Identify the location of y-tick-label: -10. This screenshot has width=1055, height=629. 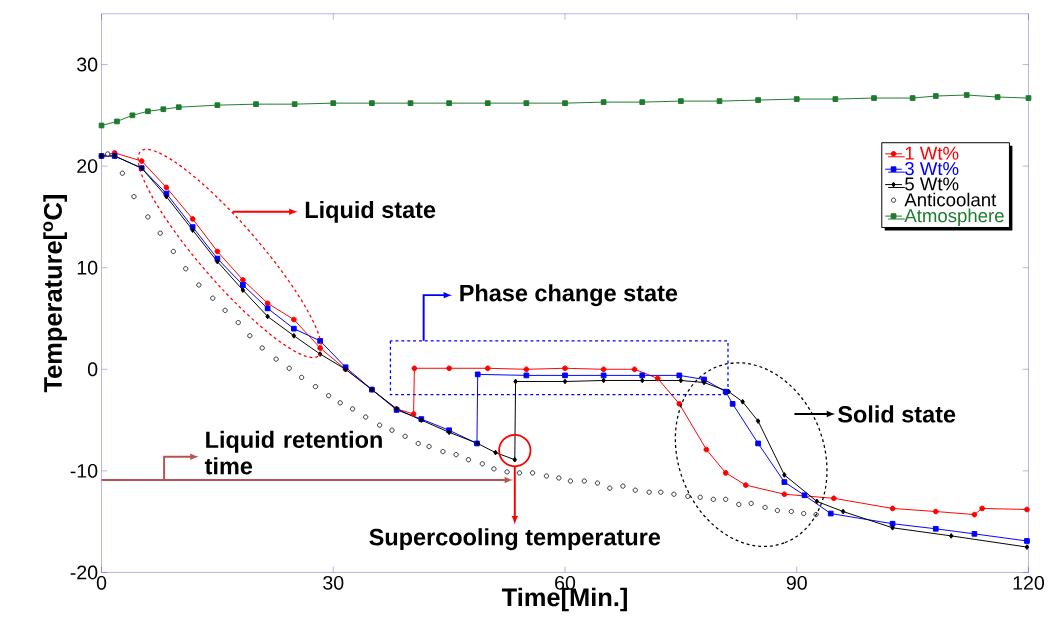
(84, 470).